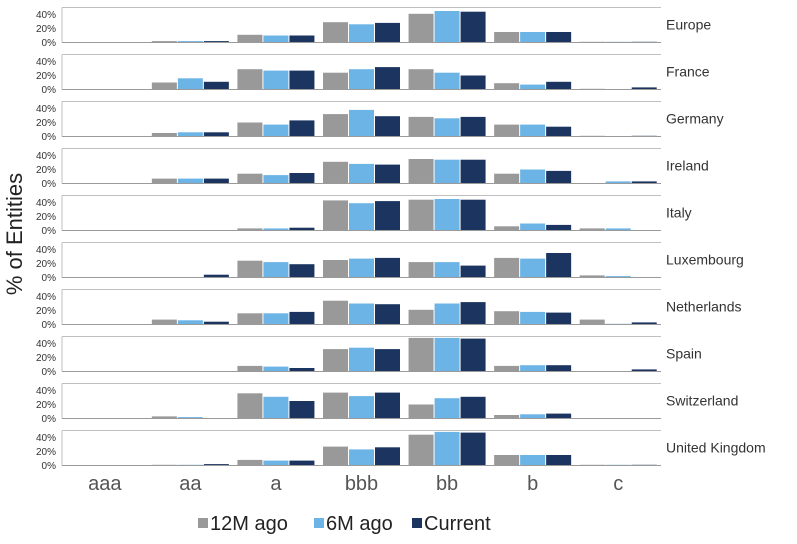 The height and width of the screenshot is (544, 797). What do you see at coordinates (688, 72) in the screenshot?
I see `country-label: France` at bounding box center [688, 72].